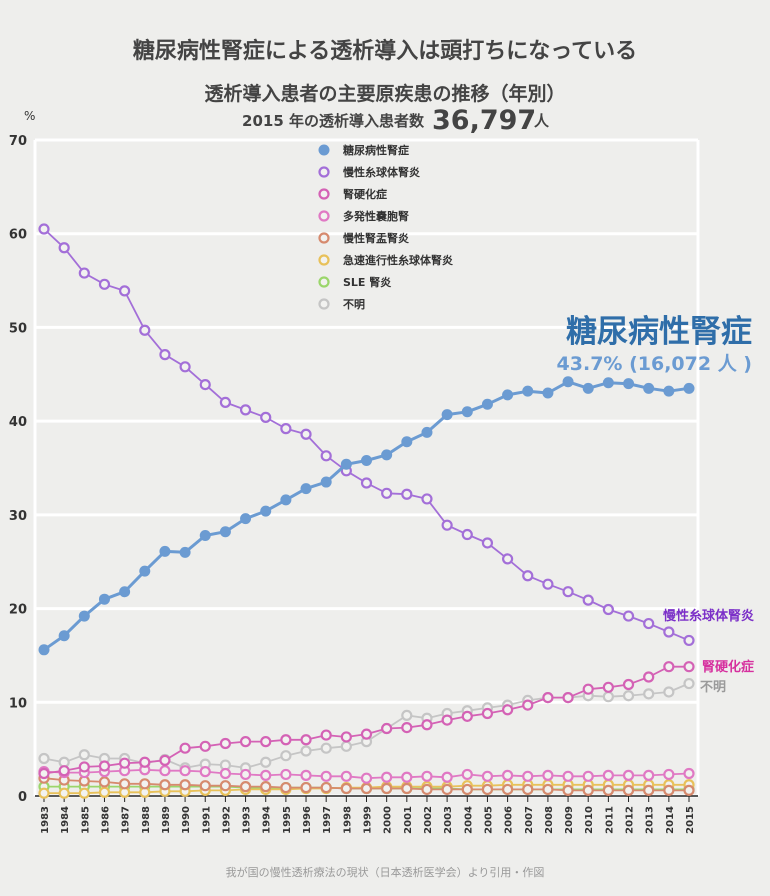 This screenshot has width=770, height=896. Describe the element at coordinates (376, 216) in the screenshot. I see `legend-label-3: 多発性嚢胞腎` at that location.